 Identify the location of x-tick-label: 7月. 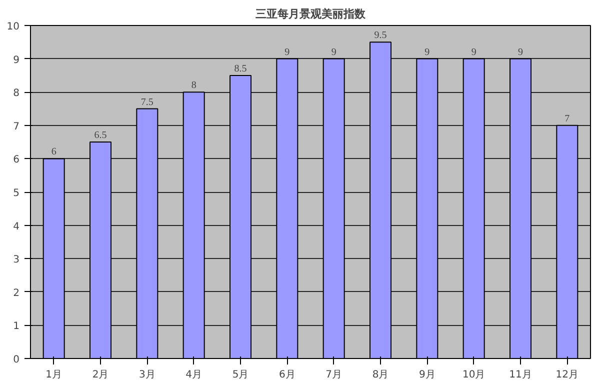
(334, 375).